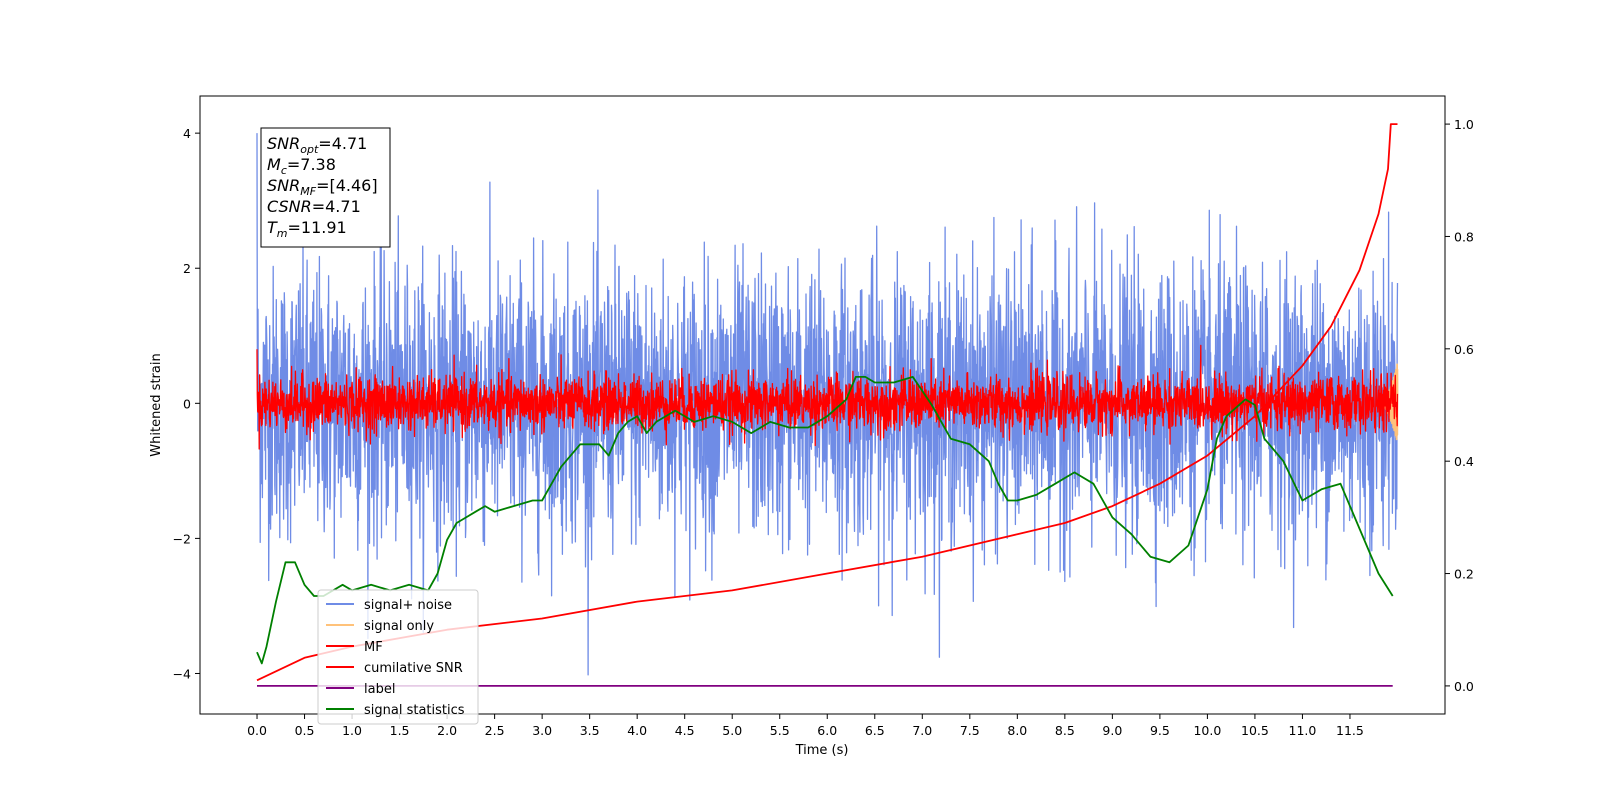 Image resolution: width=1600 pixels, height=804 pixels. I want to click on x-tick-label: 11.0, so click(1303, 730).